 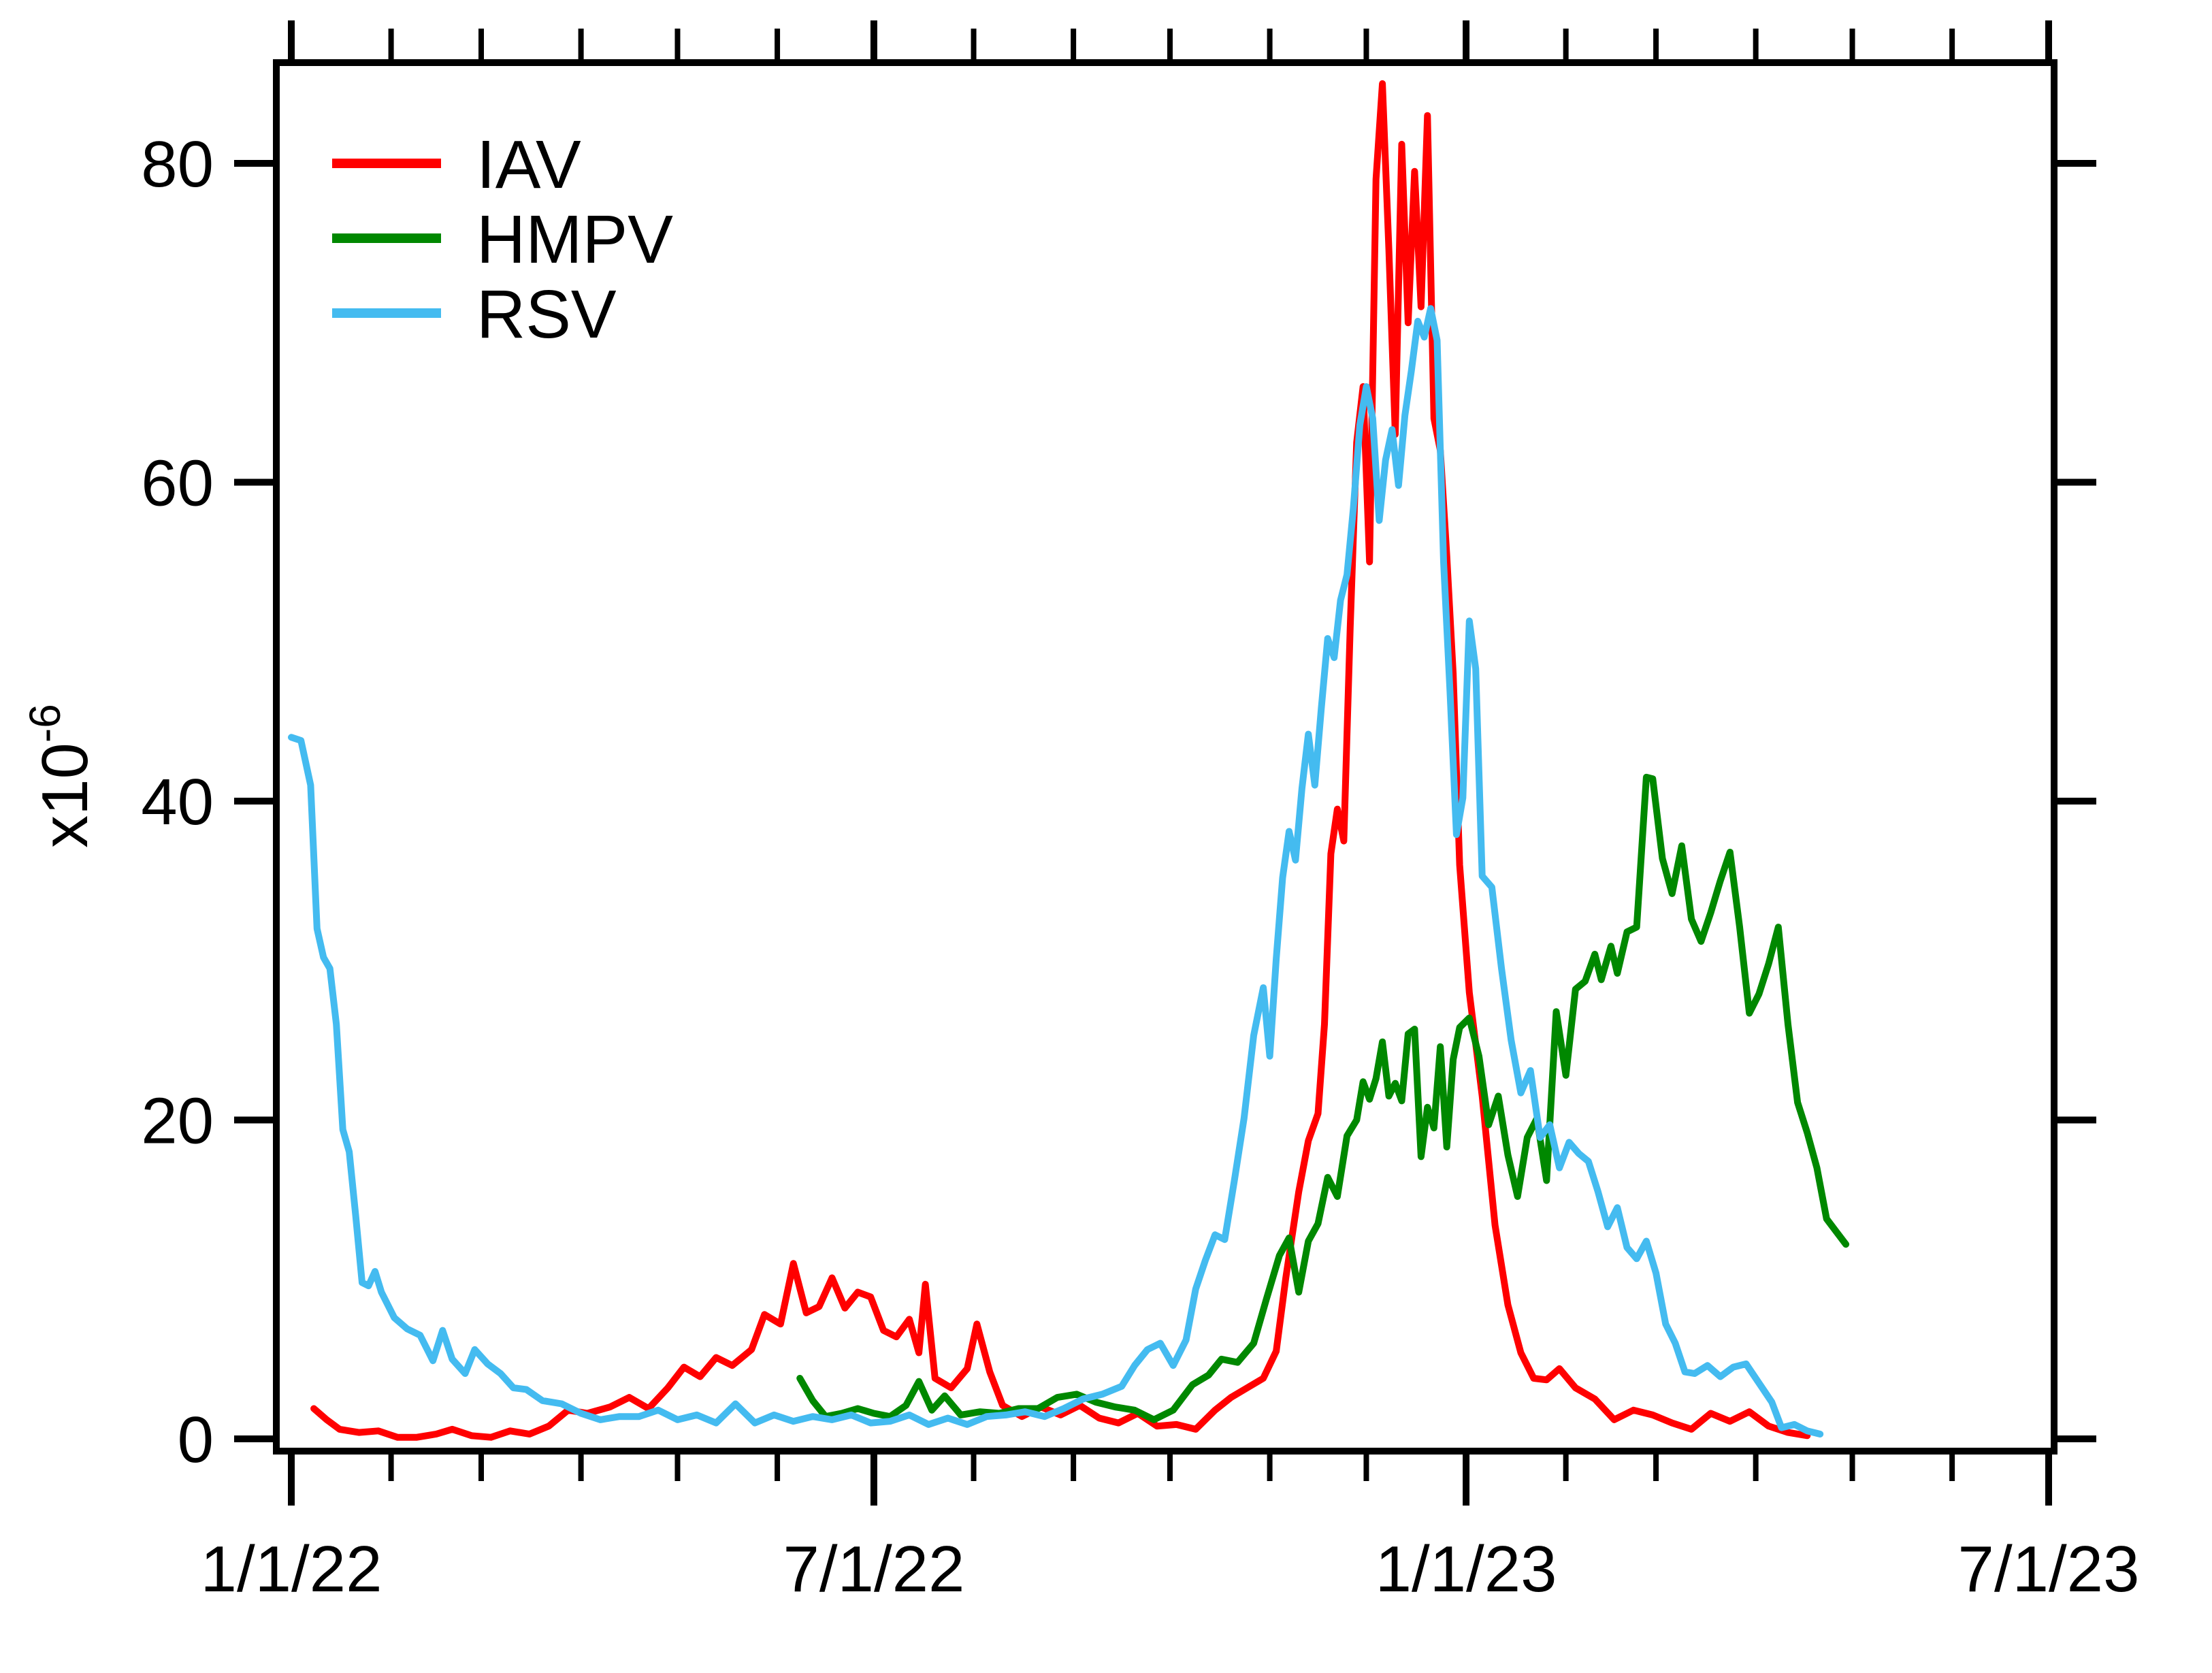 I want to click on legend-label-hmpv: HMPV, so click(x=574, y=239).